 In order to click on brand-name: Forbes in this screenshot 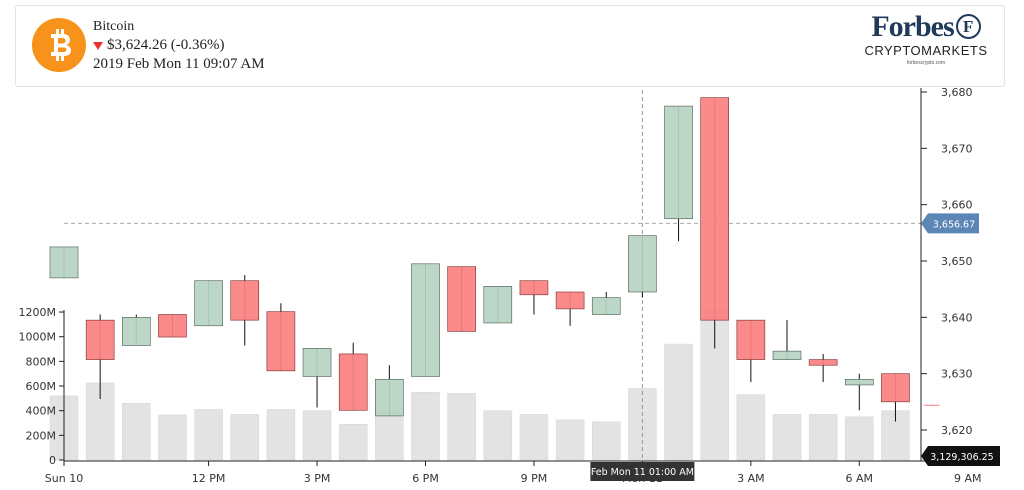, I will do `click(912, 26)`.